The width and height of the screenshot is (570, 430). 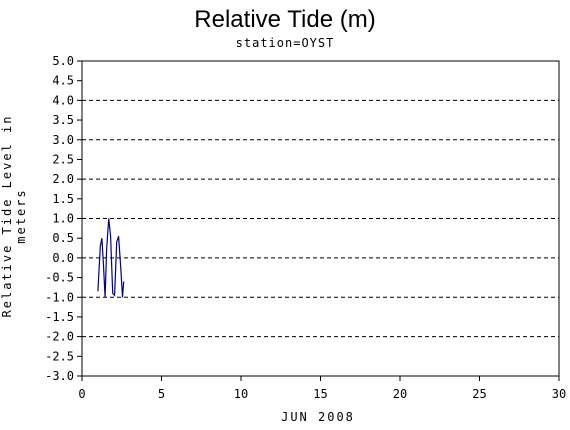 I want to click on x-tick-label-2: 10, so click(x=241, y=394).